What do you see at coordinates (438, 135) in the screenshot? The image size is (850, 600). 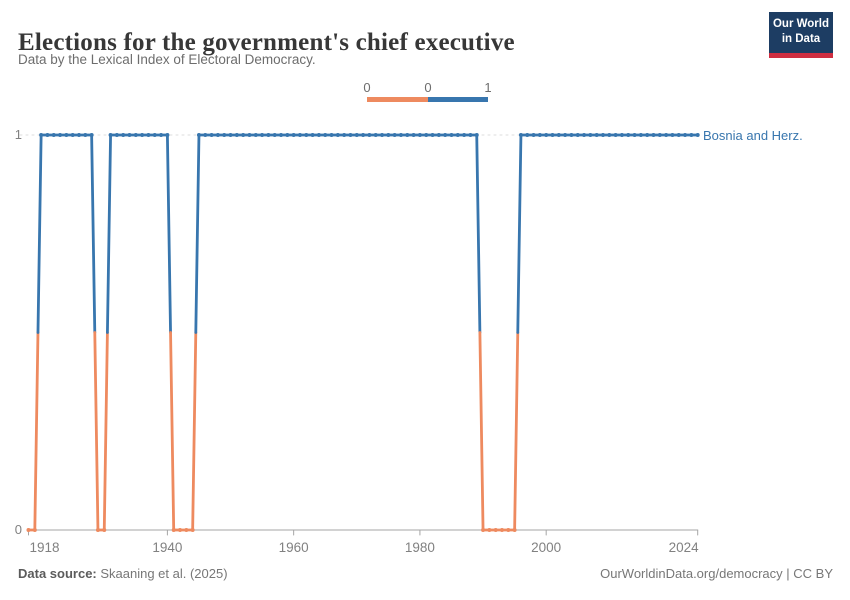 I see `data-point-1983` at bounding box center [438, 135].